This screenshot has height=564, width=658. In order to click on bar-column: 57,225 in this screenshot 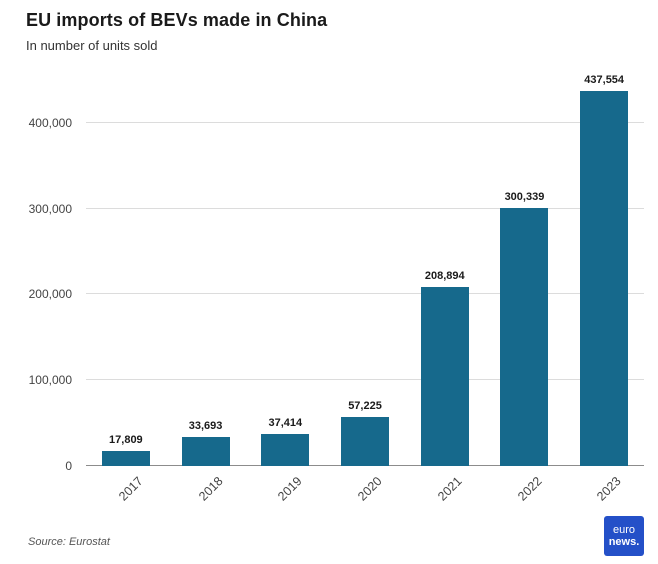, I will do `click(365, 276)`.